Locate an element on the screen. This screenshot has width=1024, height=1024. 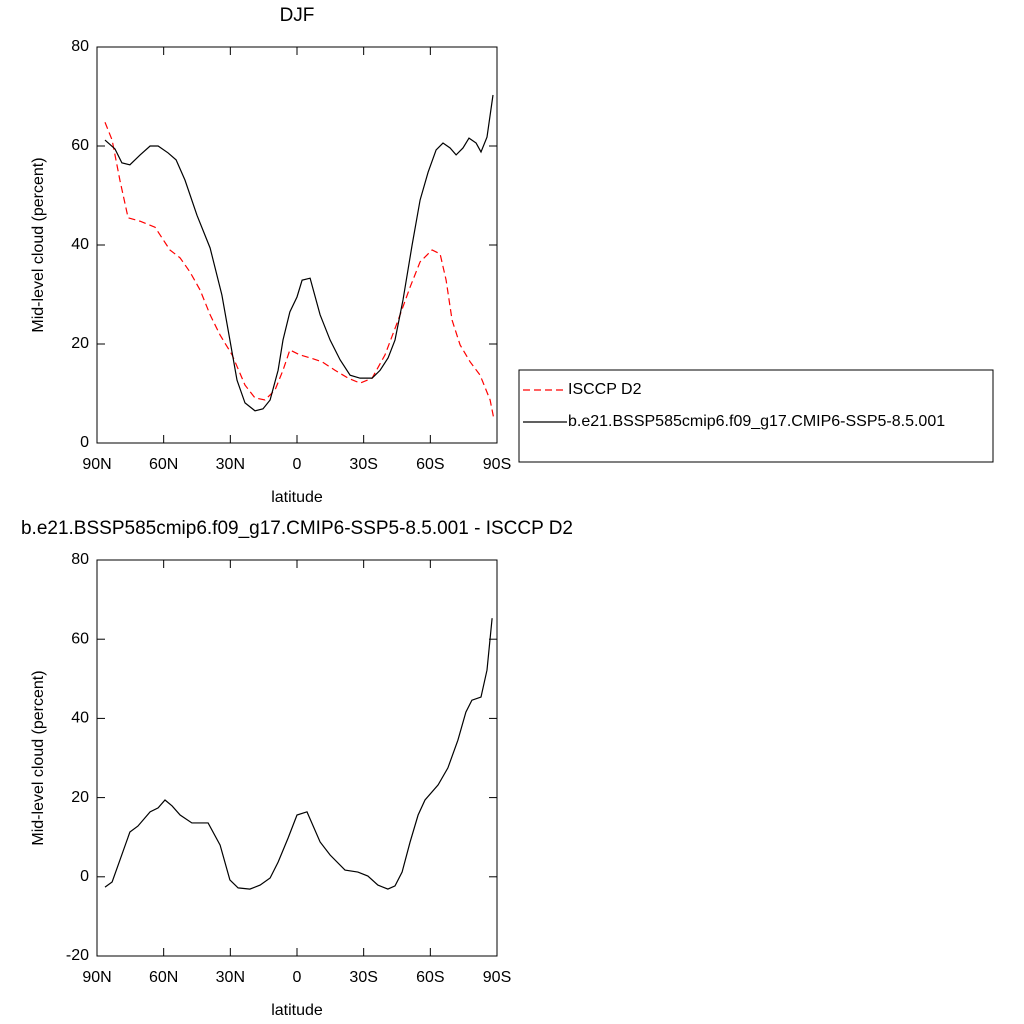
legend-box is located at coordinates (756, 416).